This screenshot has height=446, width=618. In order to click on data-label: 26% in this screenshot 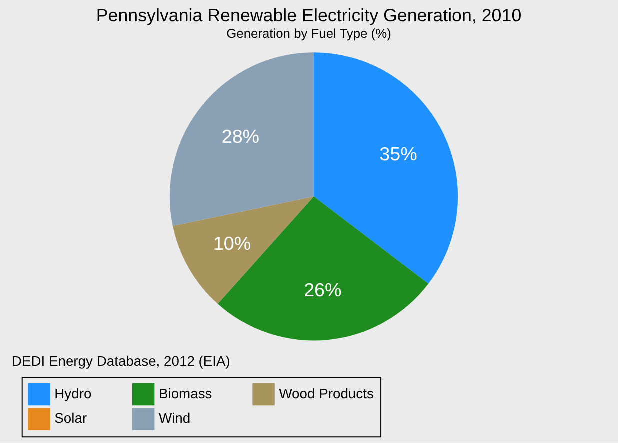, I will do `click(323, 290)`.